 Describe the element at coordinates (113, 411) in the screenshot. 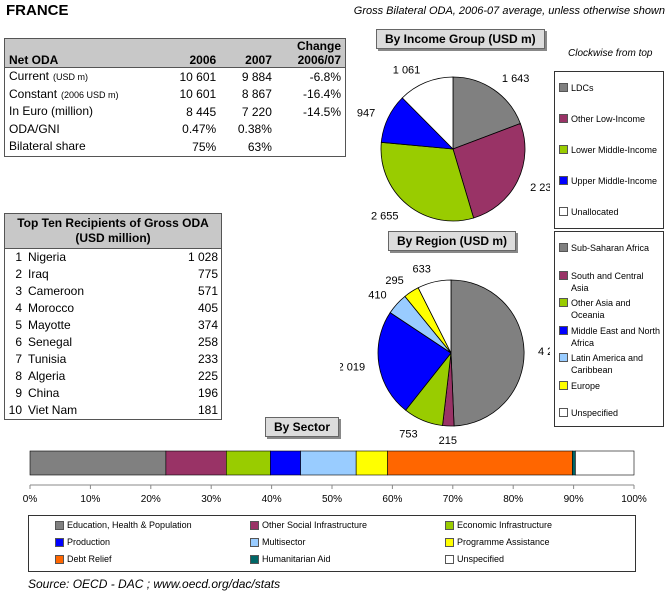

I see `recipient-row: 10 Viet Nam 181` at that location.